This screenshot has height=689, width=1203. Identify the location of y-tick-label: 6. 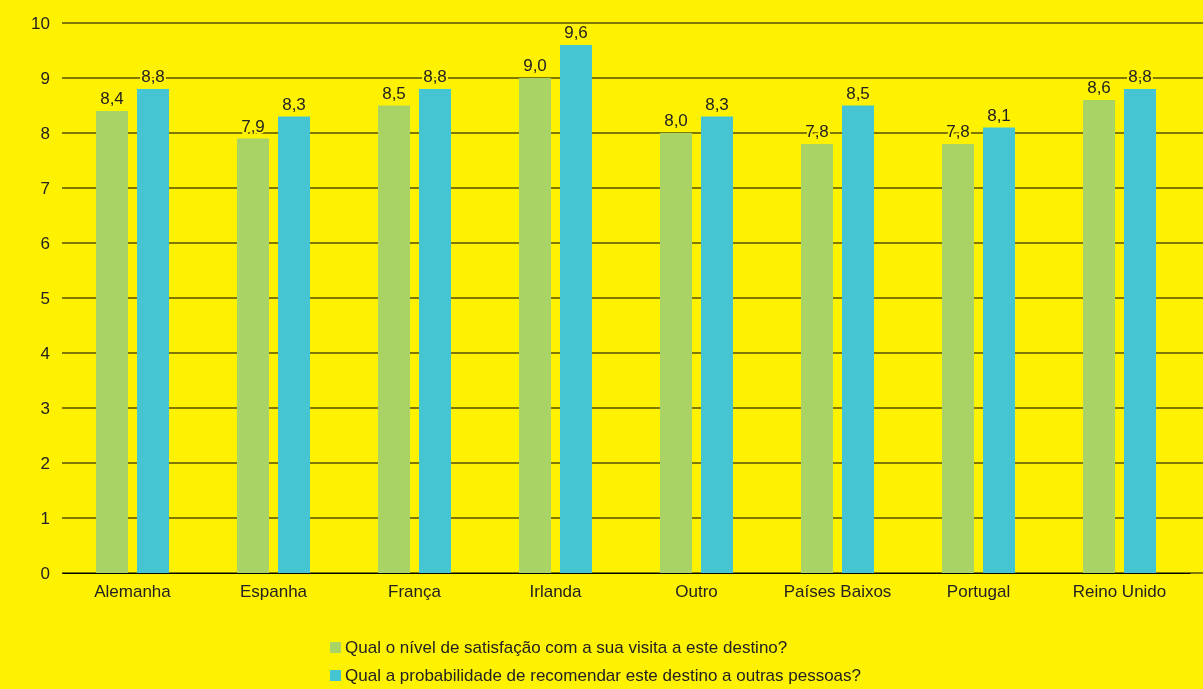
(45, 243).